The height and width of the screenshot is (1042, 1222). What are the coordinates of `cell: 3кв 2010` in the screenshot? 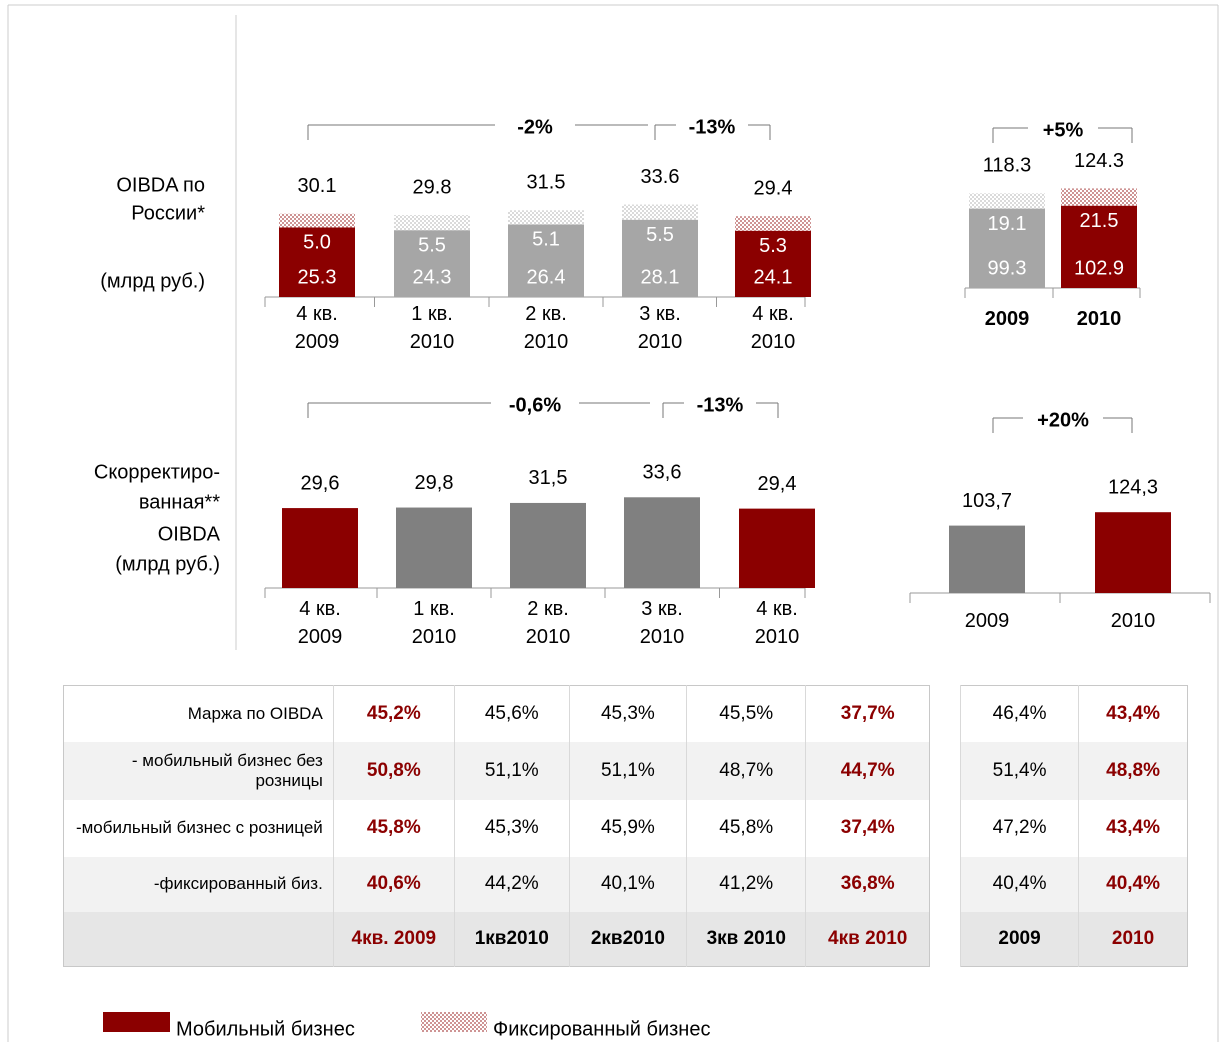 It's located at (746, 939).